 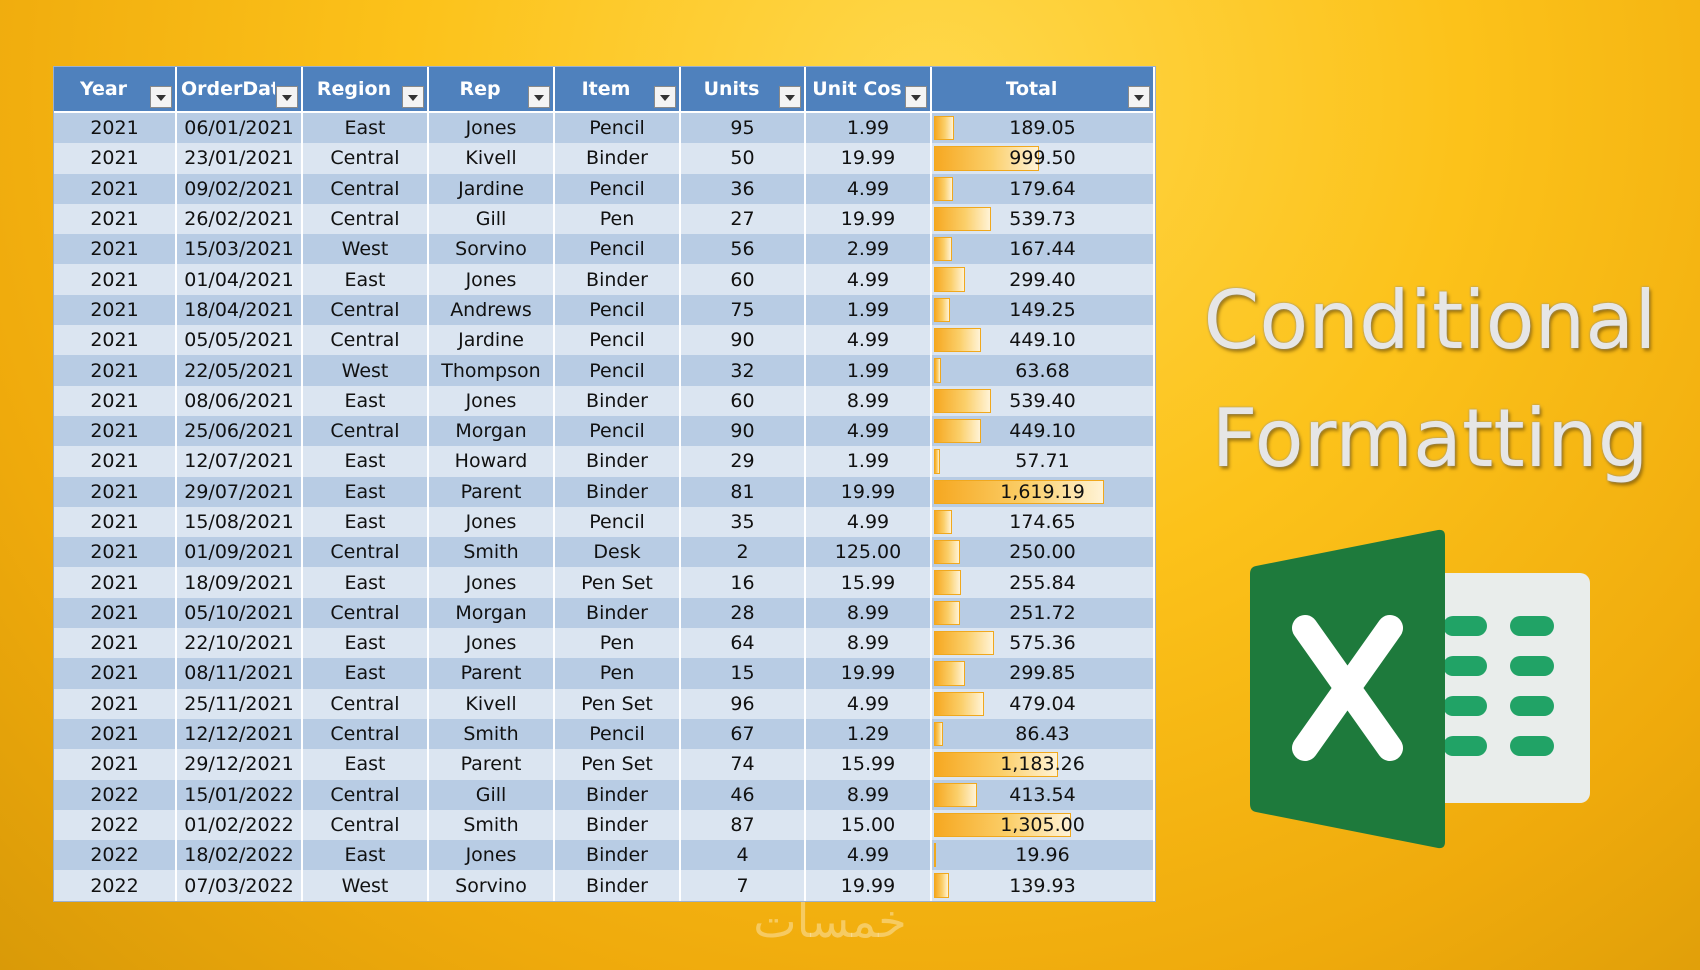 I want to click on cell-item: Pen, so click(x=617, y=643).